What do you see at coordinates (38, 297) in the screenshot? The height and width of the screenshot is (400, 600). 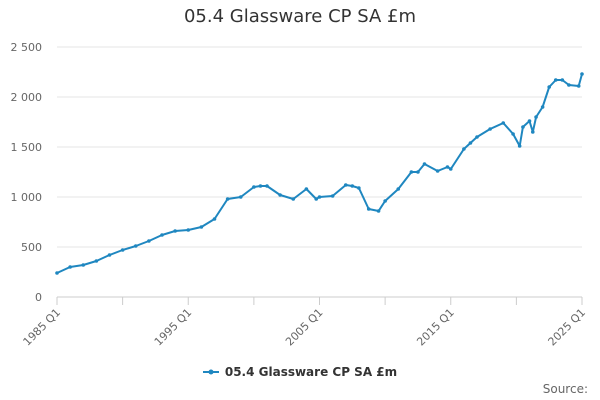 I see `y-tick-label: 0` at bounding box center [38, 297].